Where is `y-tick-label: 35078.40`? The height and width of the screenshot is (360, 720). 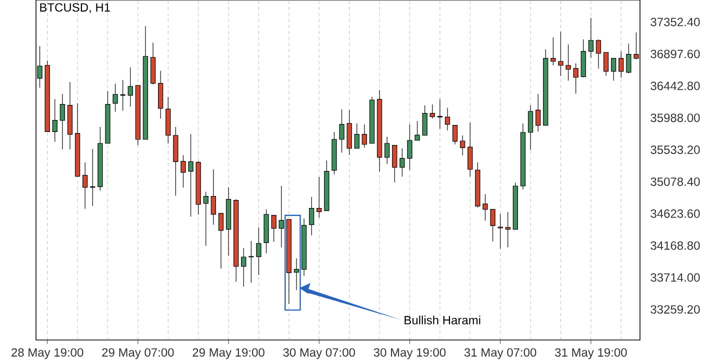 y-tick-label: 35078.40 is located at coordinates (675, 181).